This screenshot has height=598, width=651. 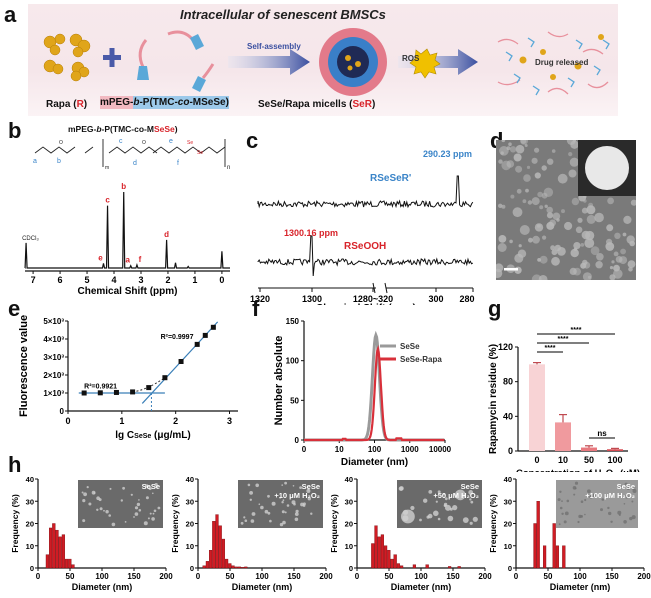 What do you see at coordinates (536, 460) in the screenshot?
I see `x-tick-label: 0` at bounding box center [536, 460].